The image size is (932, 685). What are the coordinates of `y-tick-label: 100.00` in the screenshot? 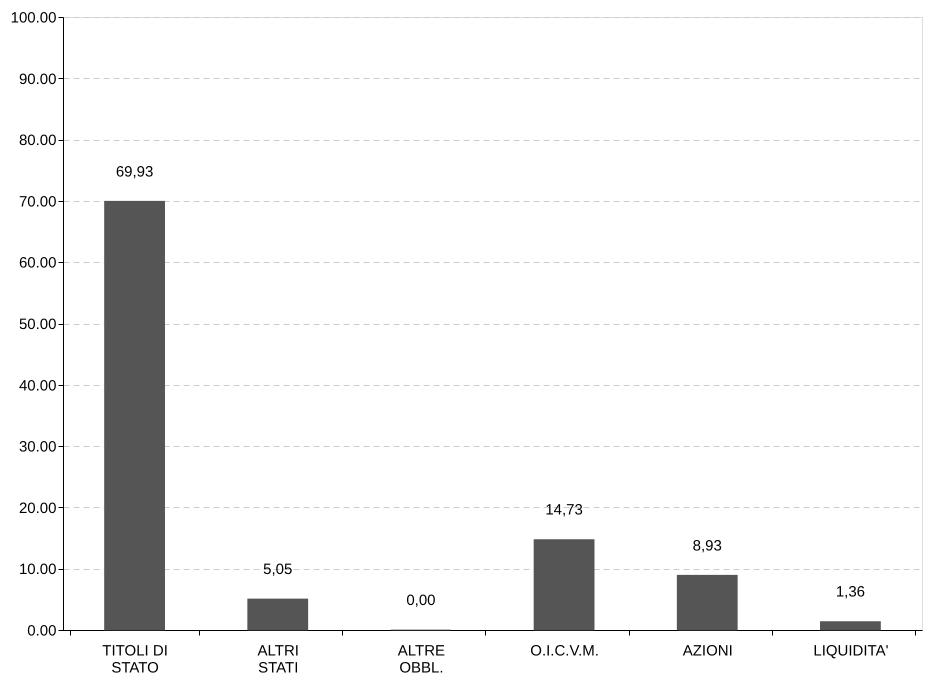 It's located at (33, 18).